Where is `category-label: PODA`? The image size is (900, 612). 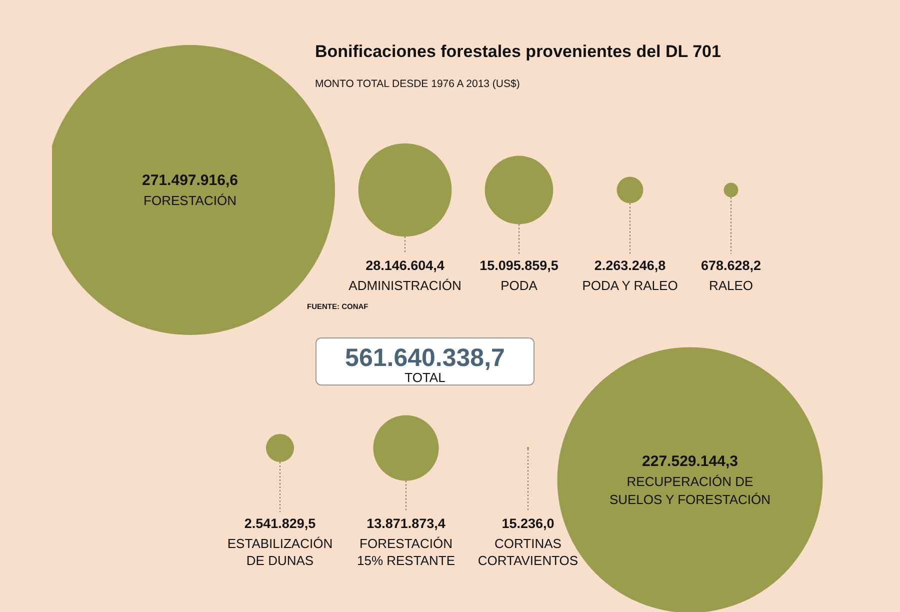 category-label: PODA is located at coordinates (519, 285).